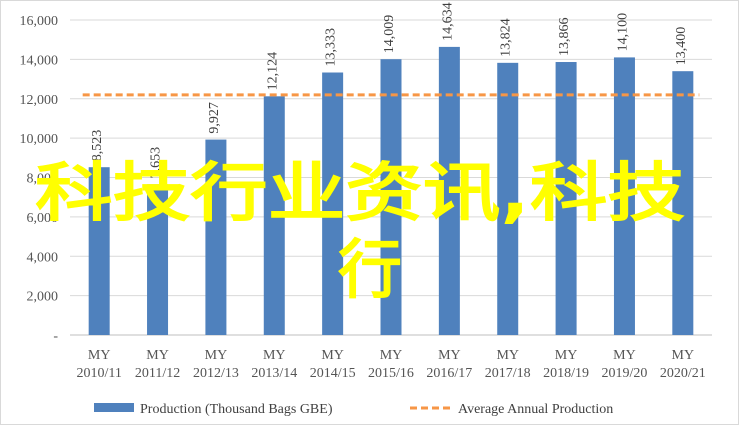 This screenshot has height=426, width=740. I want to click on legend-label-production: Production (Thousand Bags GBE), so click(236, 409).